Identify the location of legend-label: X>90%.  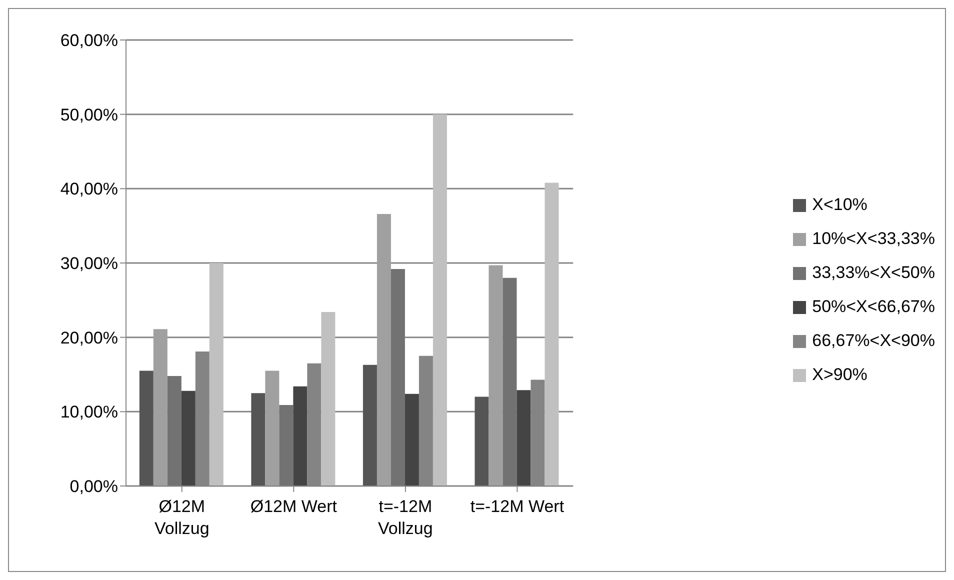
(840, 375).